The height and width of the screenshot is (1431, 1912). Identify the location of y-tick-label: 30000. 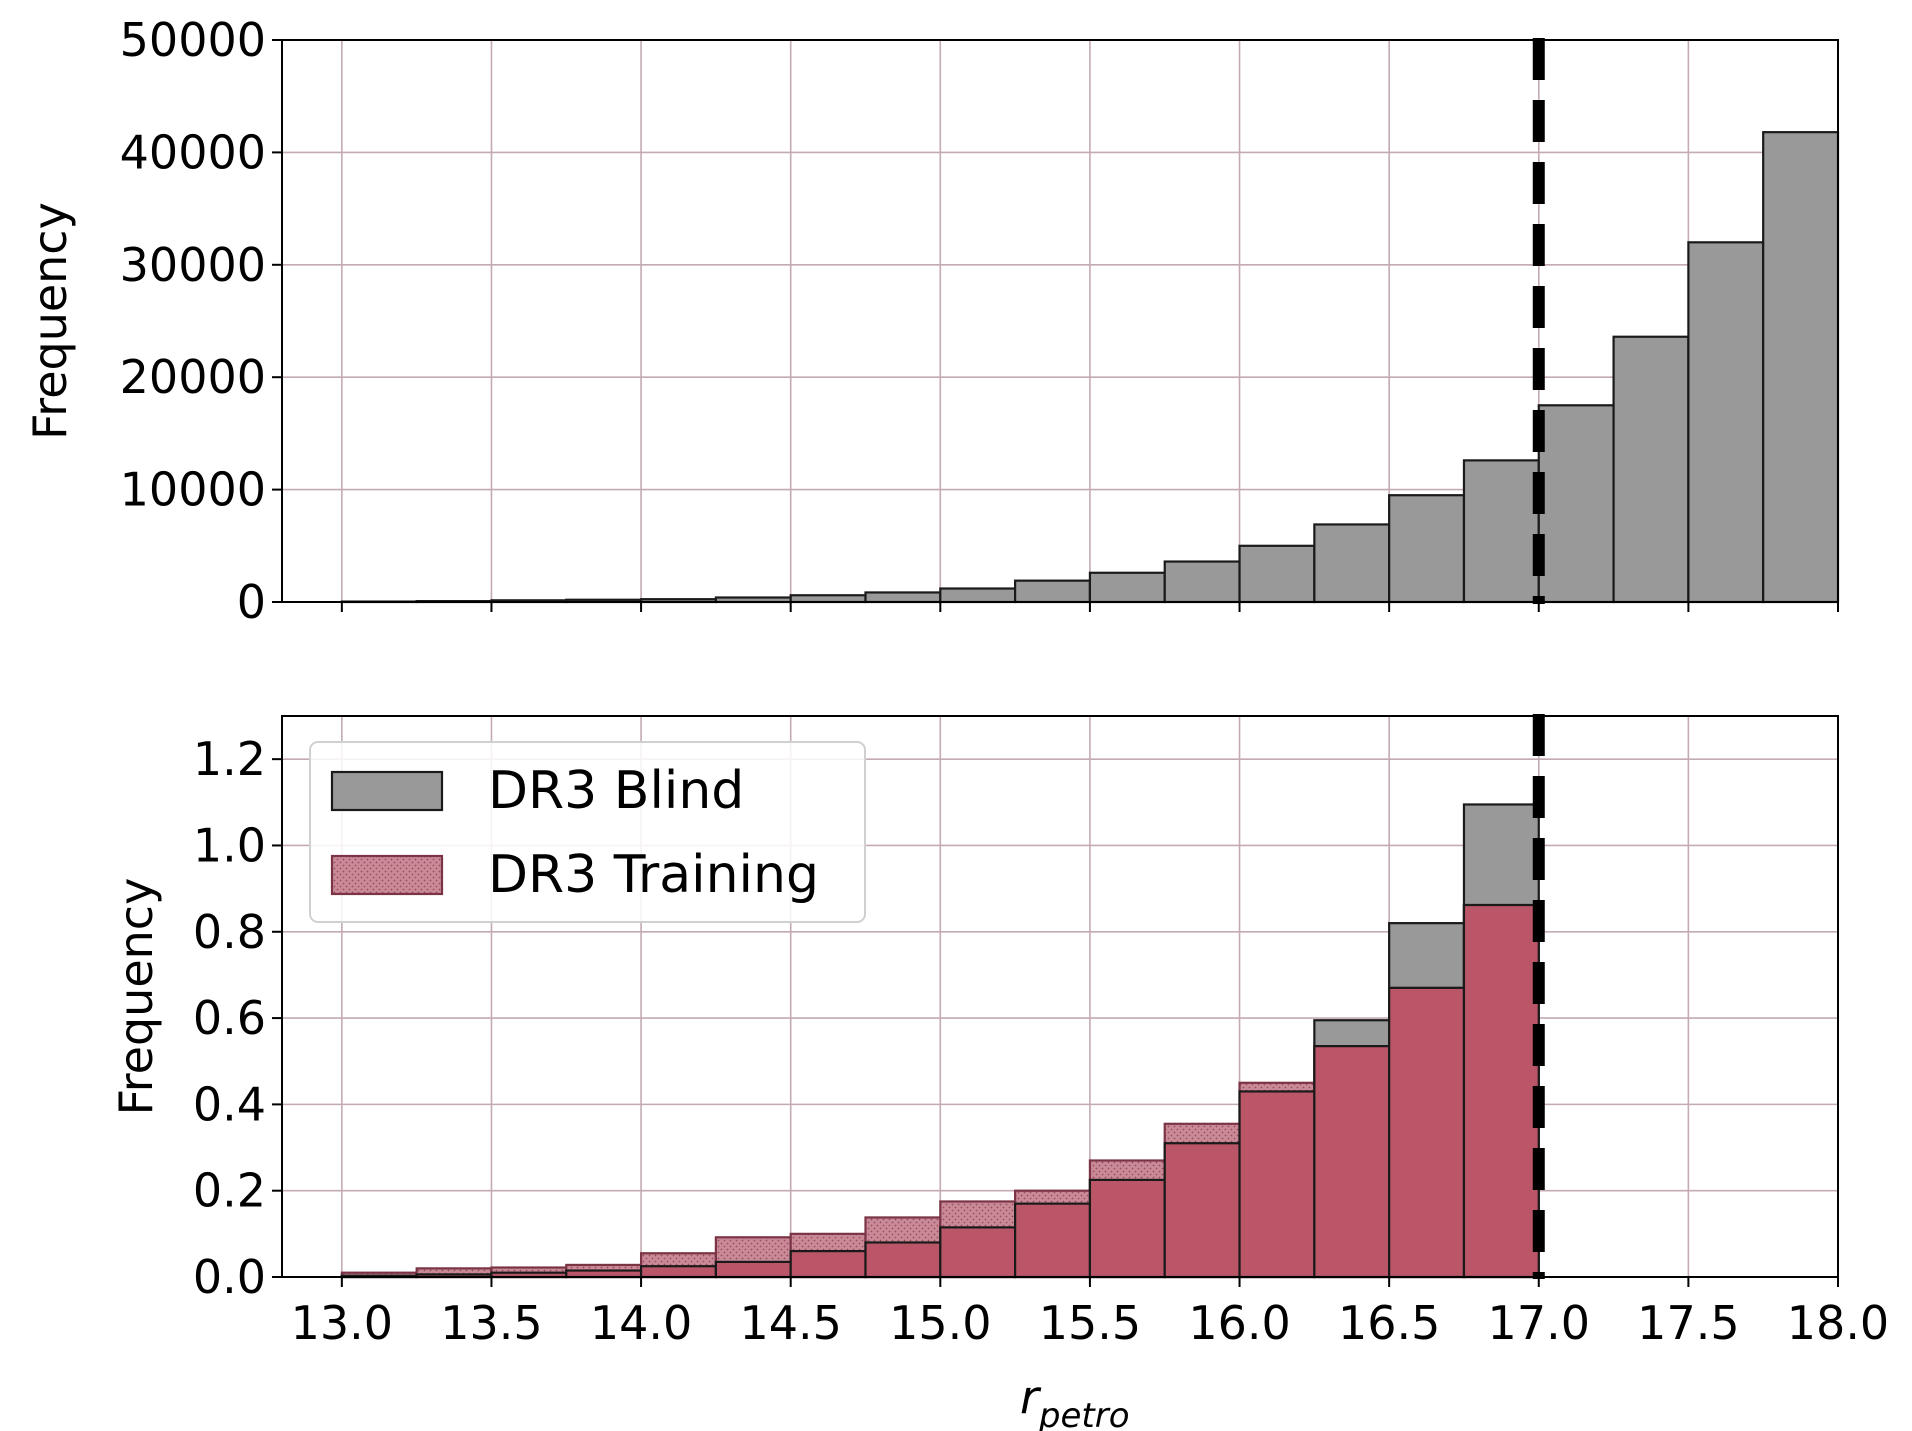
(193, 265).